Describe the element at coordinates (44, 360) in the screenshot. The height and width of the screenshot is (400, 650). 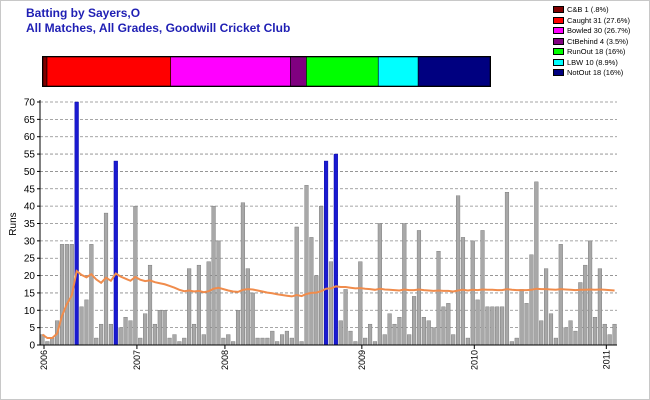
I see `x-tick-label: 2006` at that location.